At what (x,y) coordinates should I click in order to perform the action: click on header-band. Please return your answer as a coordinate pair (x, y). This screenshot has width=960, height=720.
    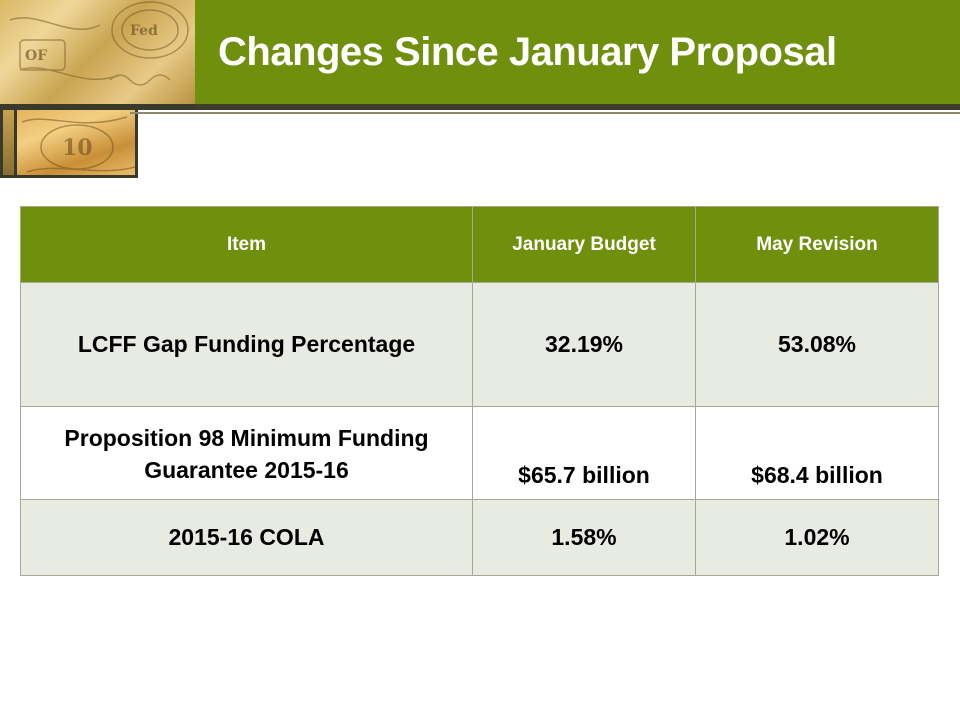
    Looking at the image, I should click on (577, 53).